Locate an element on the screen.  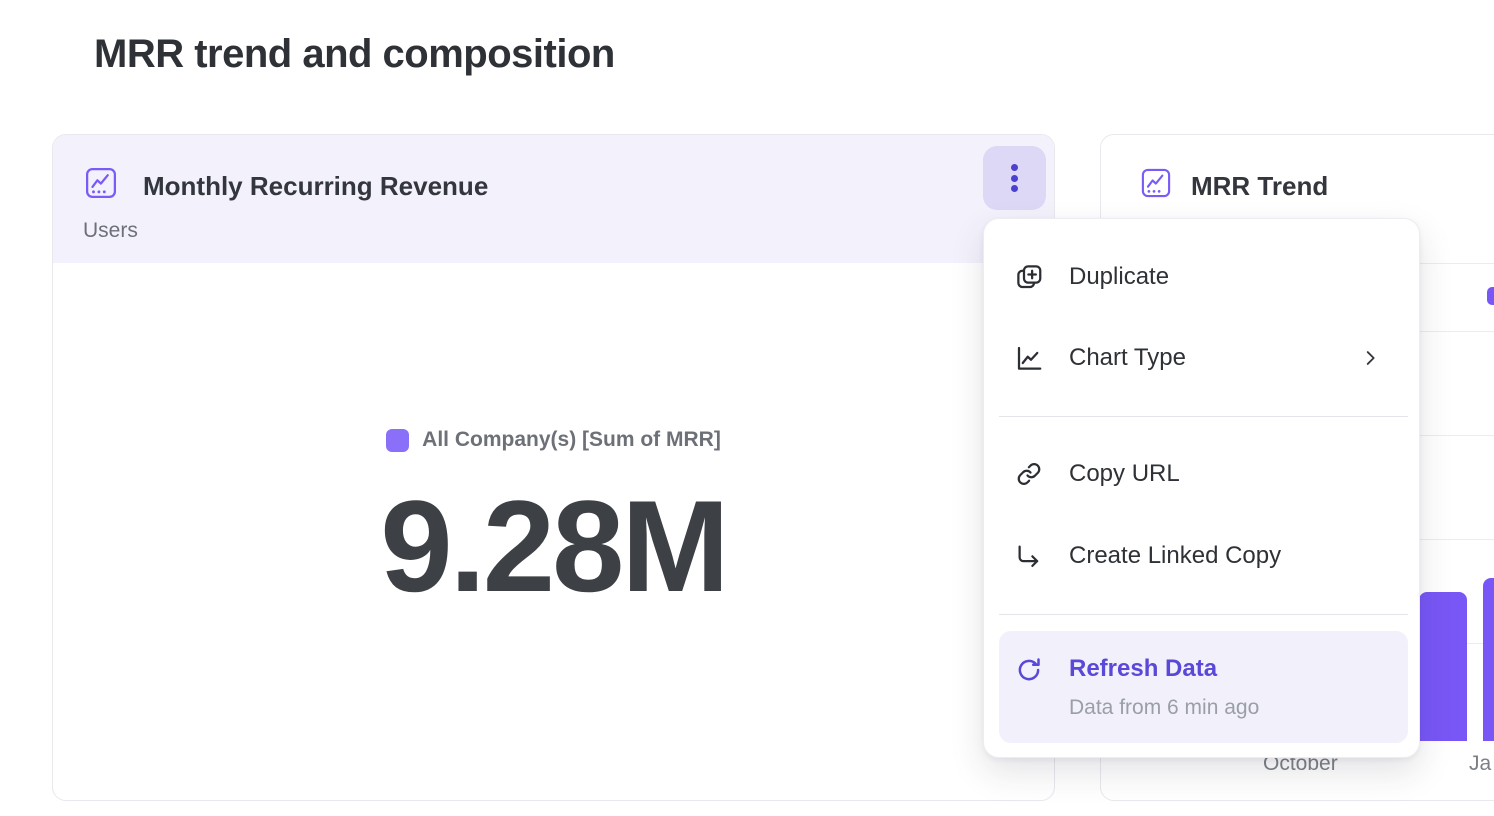
menu-item-create-linked-copy: Create Linked Copy is located at coordinates (1201, 556).